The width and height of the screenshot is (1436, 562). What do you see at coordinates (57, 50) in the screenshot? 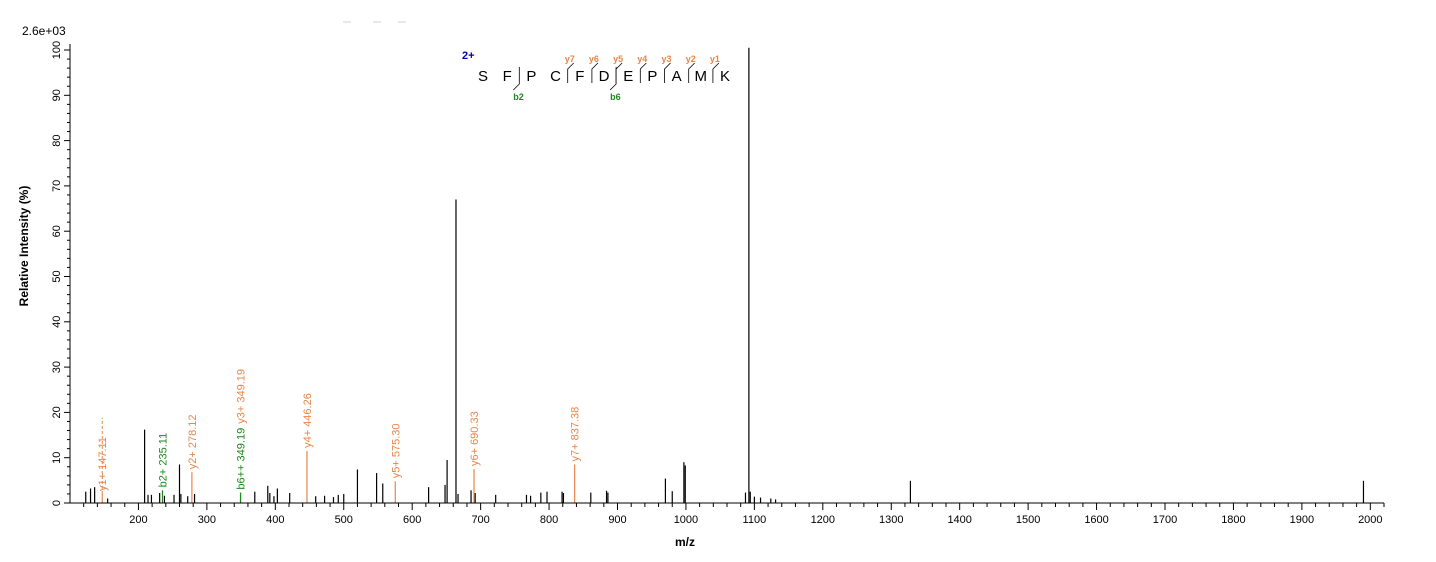
I see `y-tick-label-100: 100` at bounding box center [57, 50].